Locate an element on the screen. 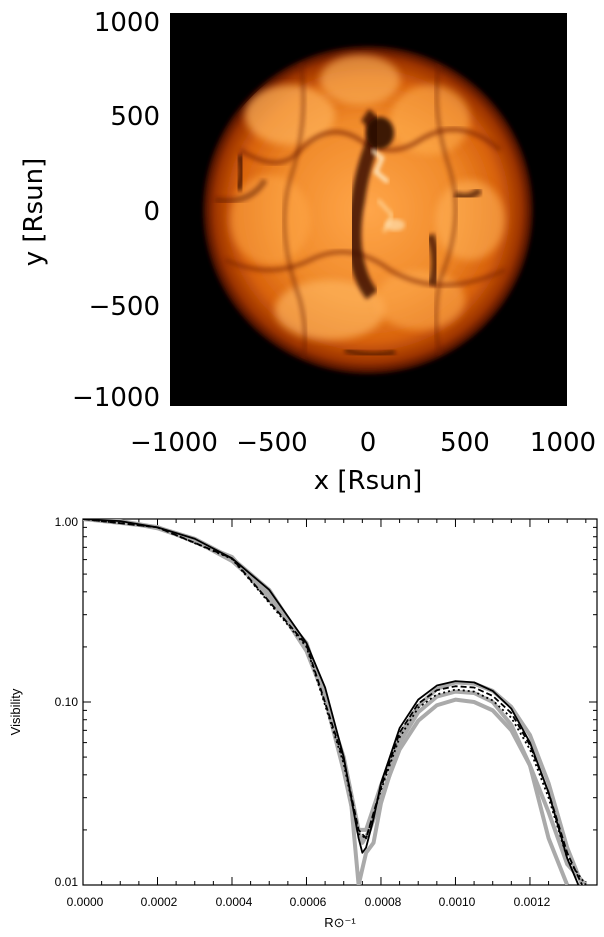 This screenshot has width=604, height=937. plot-y-tick: 0.10 is located at coordinates (67, 702).